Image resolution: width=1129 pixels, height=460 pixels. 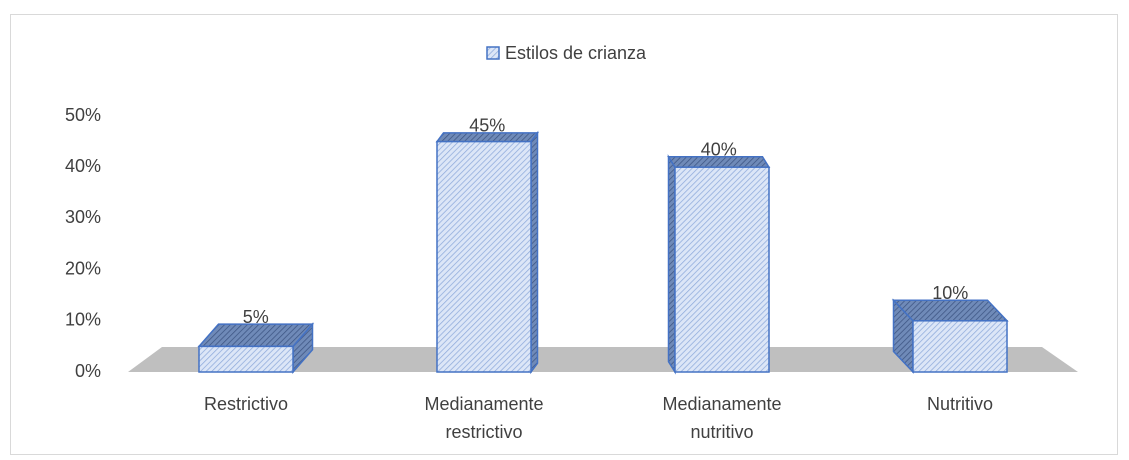 What do you see at coordinates (88, 371) in the screenshot?
I see `y-tick-label: 0%` at bounding box center [88, 371].